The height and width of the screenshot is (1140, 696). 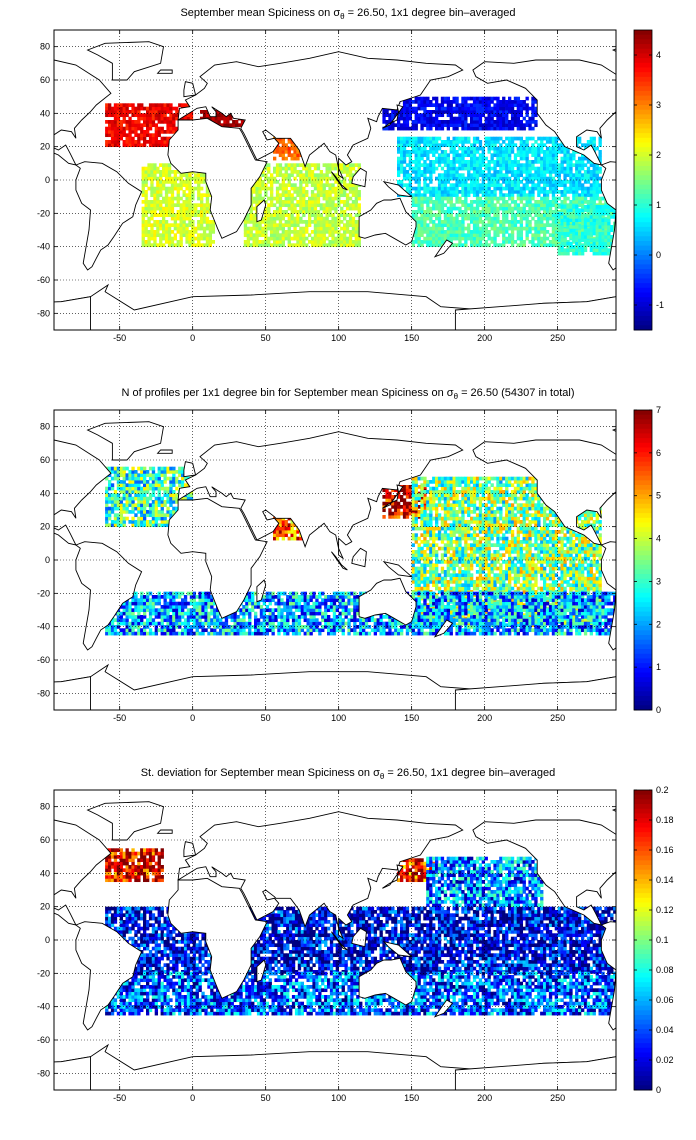 I want to click on colorbar-tick-label: -1, so click(x=660, y=305).